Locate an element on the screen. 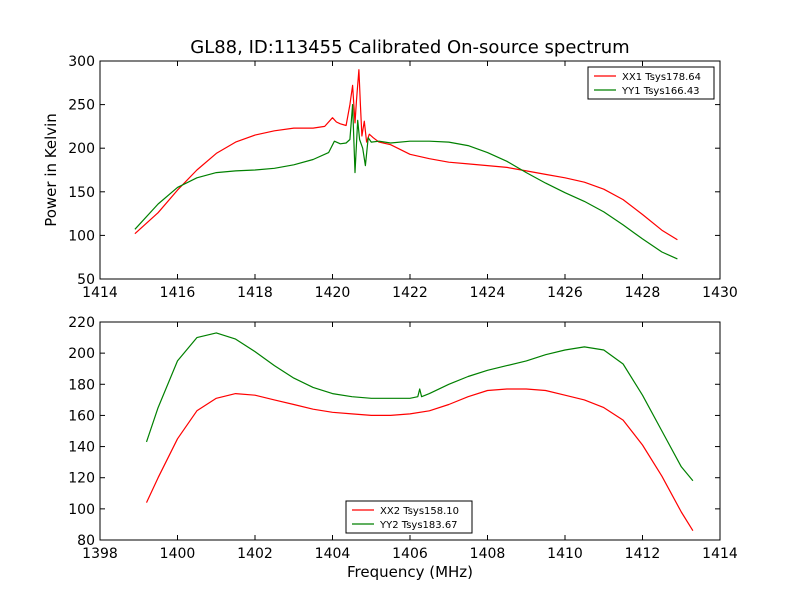 Image resolution: width=800 pixels, height=600 pixels. legend-entry-top-1: YY1 Tsys166.43 is located at coordinates (660, 91).